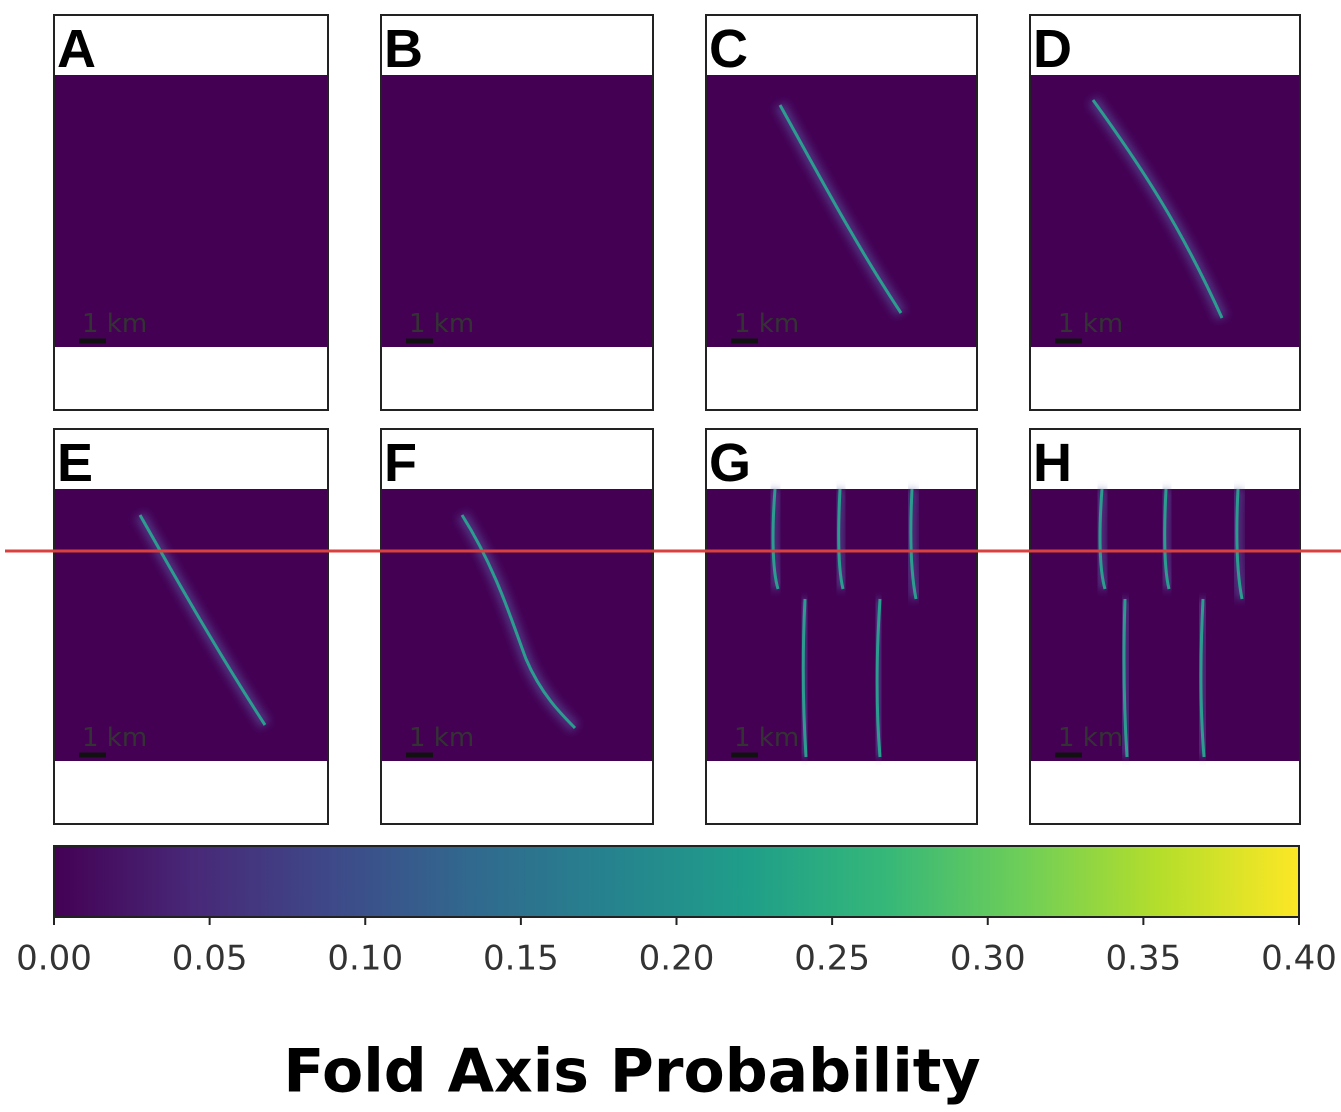 Image resolution: width=1341 pixels, height=1112 pixels. What do you see at coordinates (521, 959) in the screenshot?
I see `colorbar-tick-label: 0.15` at bounding box center [521, 959].